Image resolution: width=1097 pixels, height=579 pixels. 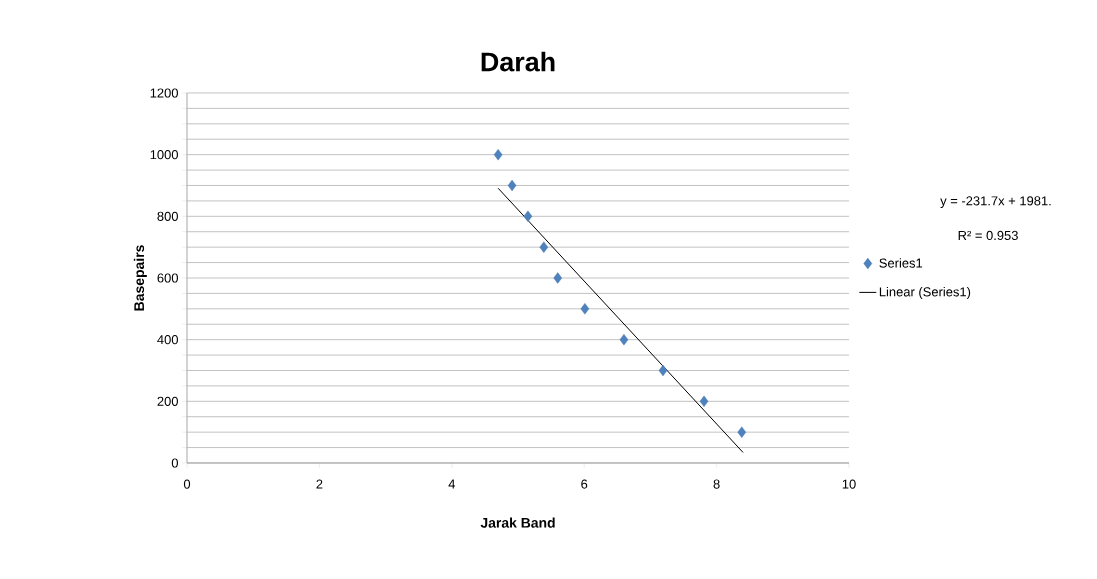 I want to click on y-tick-label: 200, so click(x=167, y=401).